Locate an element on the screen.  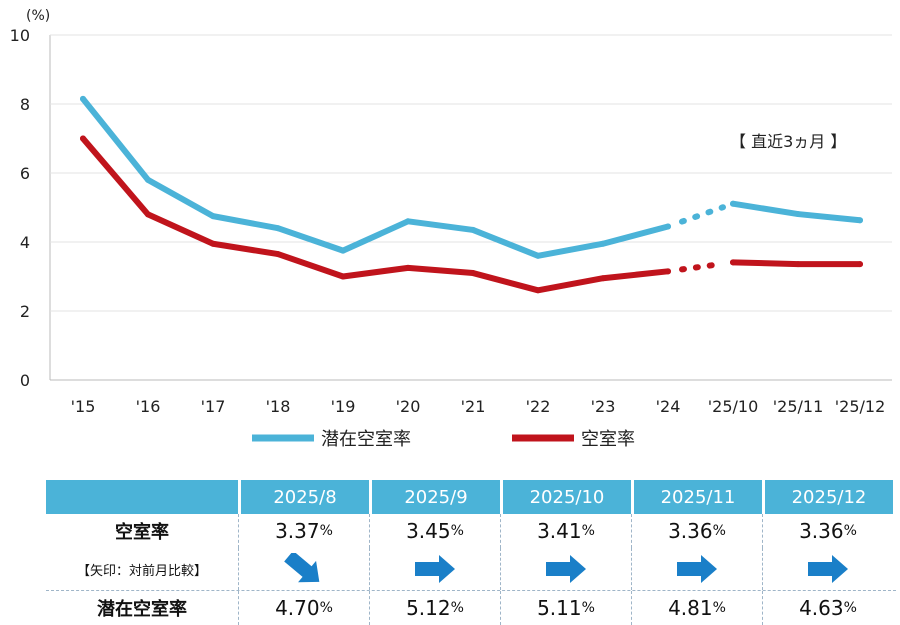
y-tick-label: 2 is located at coordinates (25, 311).